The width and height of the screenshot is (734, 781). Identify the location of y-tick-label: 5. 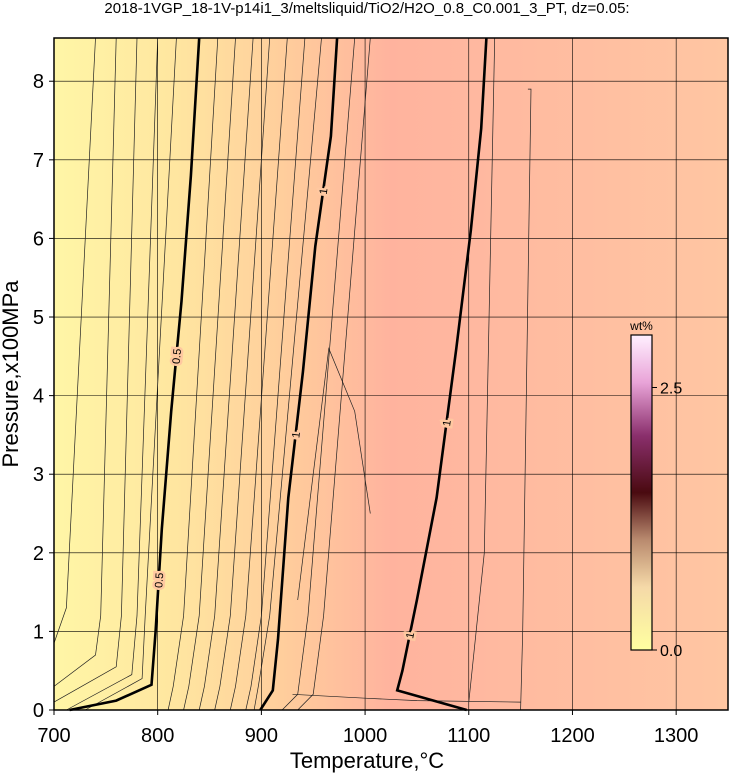
(38, 318).